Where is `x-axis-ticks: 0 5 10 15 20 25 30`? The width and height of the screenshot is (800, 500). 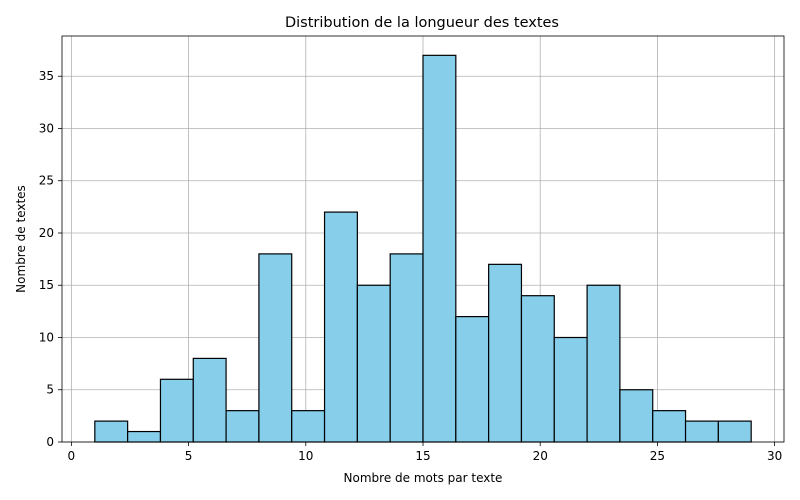 x-axis-ticks: 0 5 10 15 20 25 30 is located at coordinates (425, 452).